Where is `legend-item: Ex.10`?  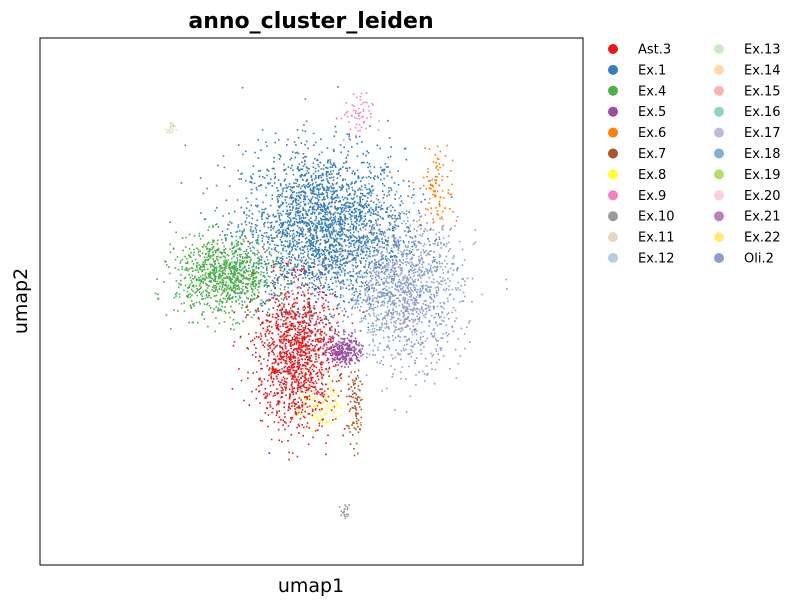 legend-item: Ex.10 is located at coordinates (641, 217).